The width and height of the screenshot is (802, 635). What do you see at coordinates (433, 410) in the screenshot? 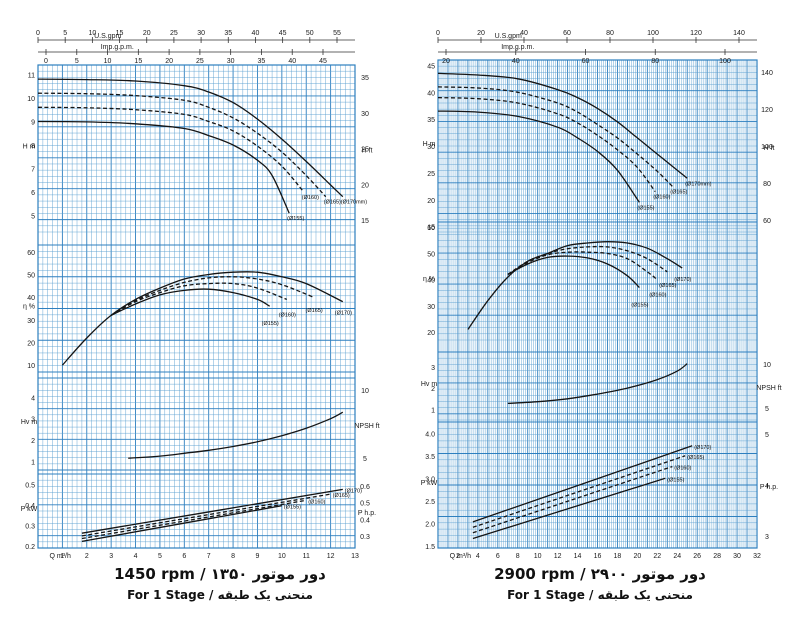
I see `left-tick-label: 1` at bounding box center [433, 410].